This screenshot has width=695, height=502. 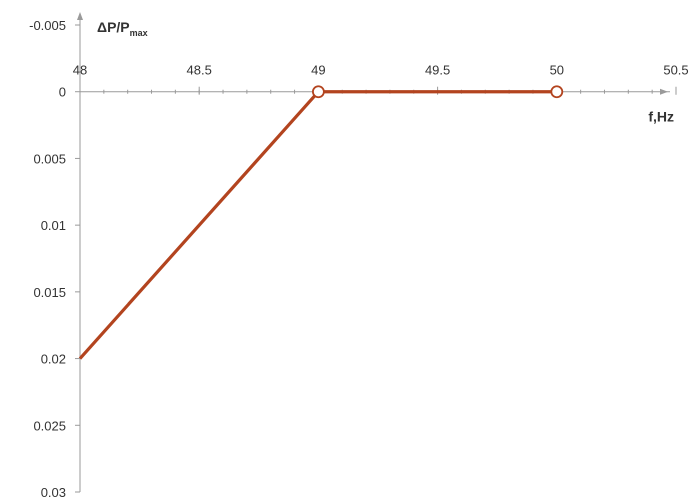 I want to click on x-tick-label: 49, so click(x=318, y=70).